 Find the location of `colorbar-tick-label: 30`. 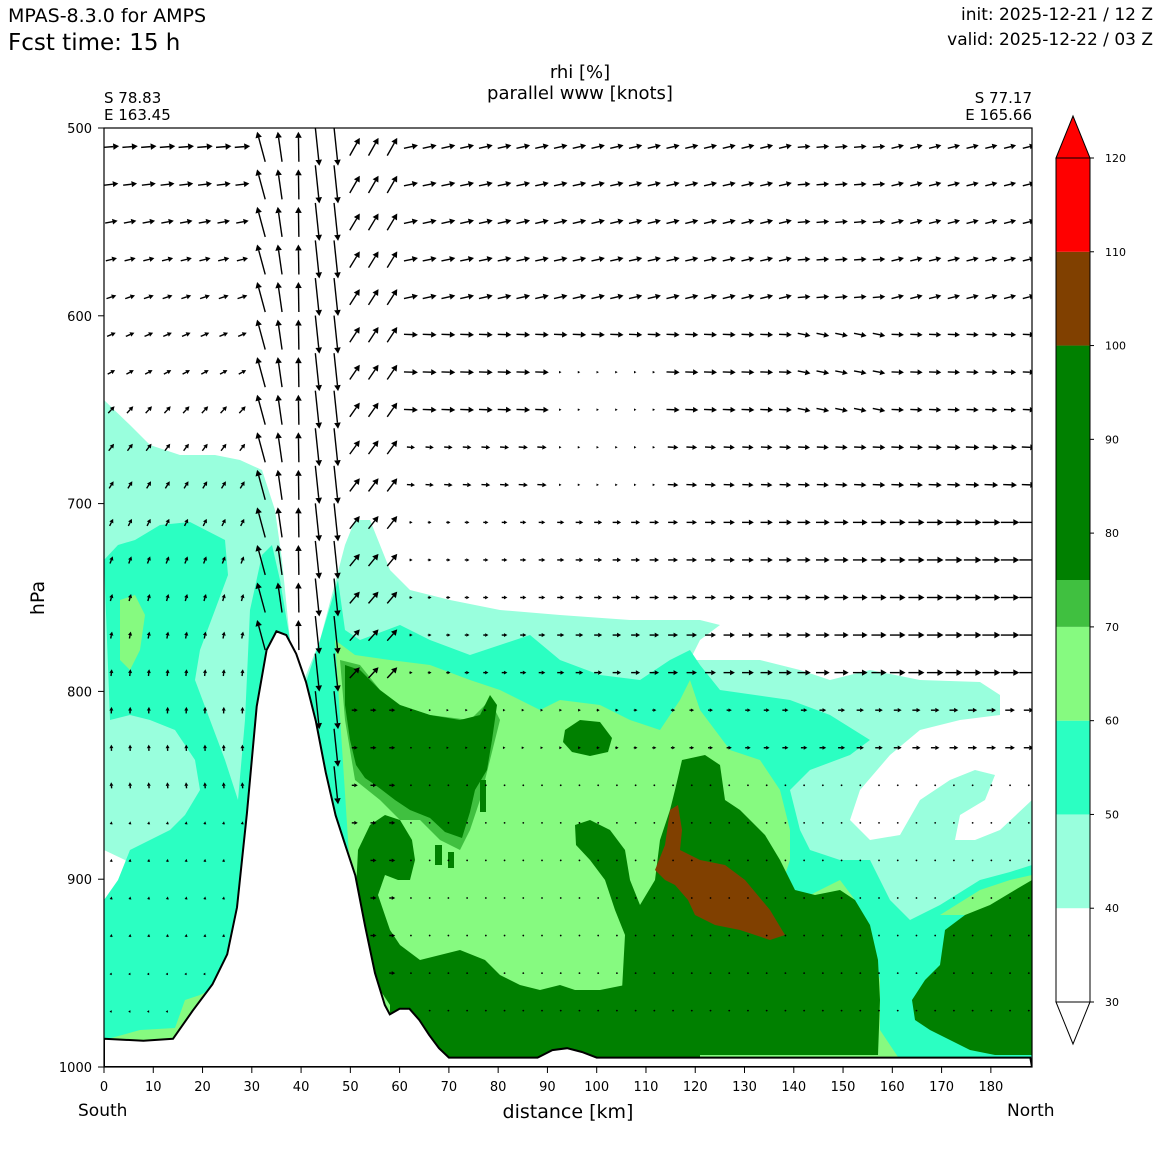

colorbar-tick-label: 30 is located at coordinates (1112, 1002).